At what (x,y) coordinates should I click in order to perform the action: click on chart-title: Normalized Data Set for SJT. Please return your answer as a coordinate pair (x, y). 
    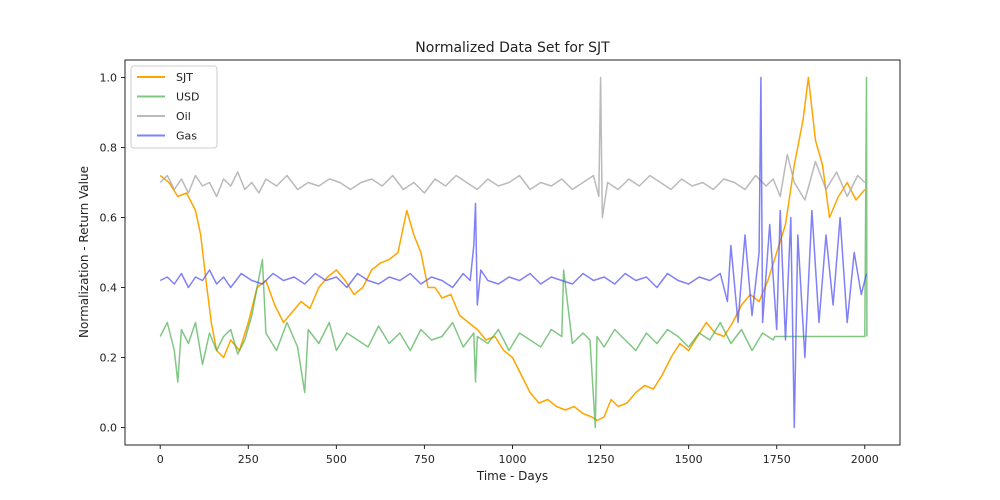
    Looking at the image, I should click on (512, 48).